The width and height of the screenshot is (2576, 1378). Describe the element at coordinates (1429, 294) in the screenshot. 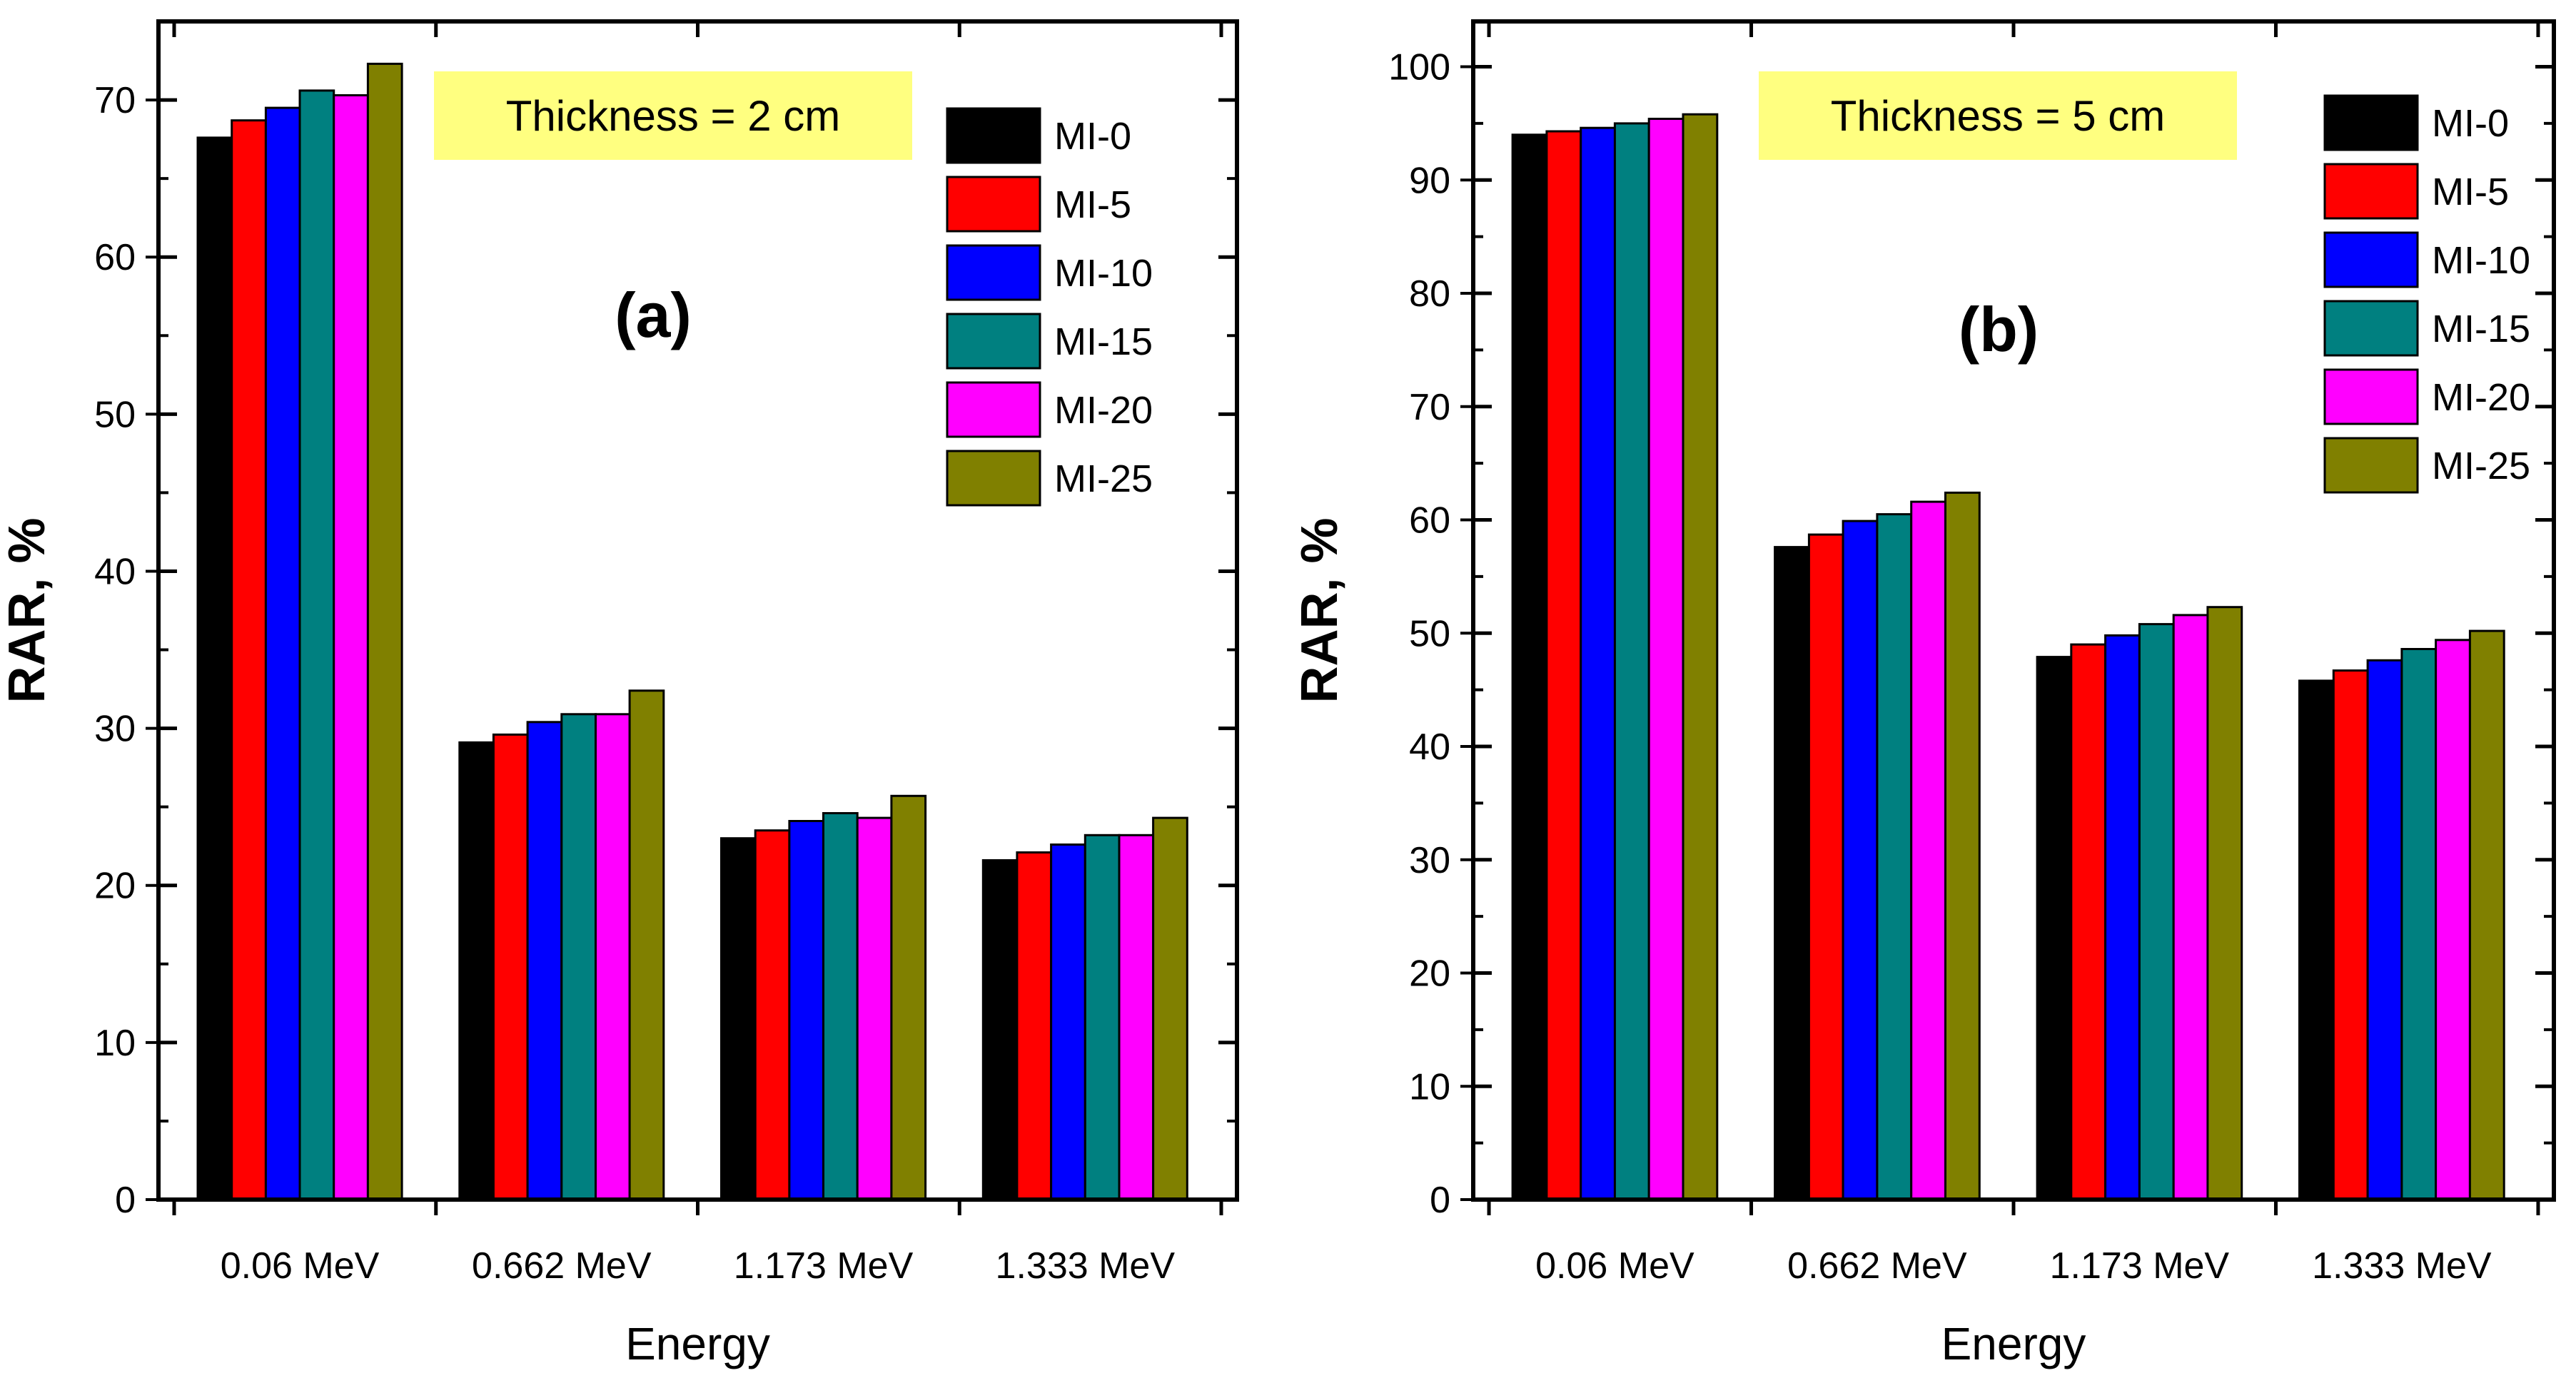

I see `y-tick-label: 80` at that location.